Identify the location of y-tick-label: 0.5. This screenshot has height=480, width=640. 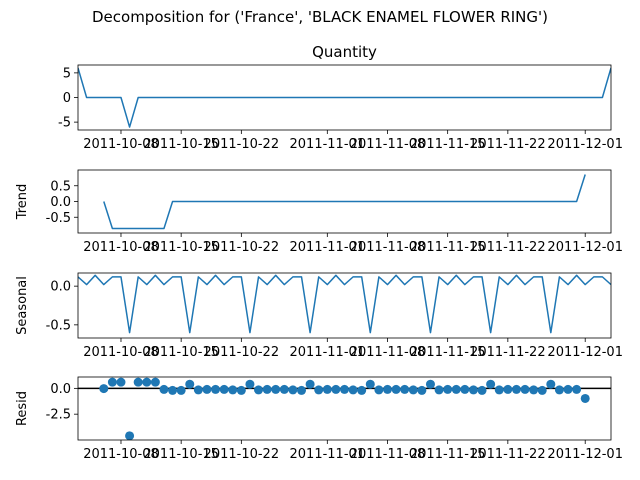
(60, 186).